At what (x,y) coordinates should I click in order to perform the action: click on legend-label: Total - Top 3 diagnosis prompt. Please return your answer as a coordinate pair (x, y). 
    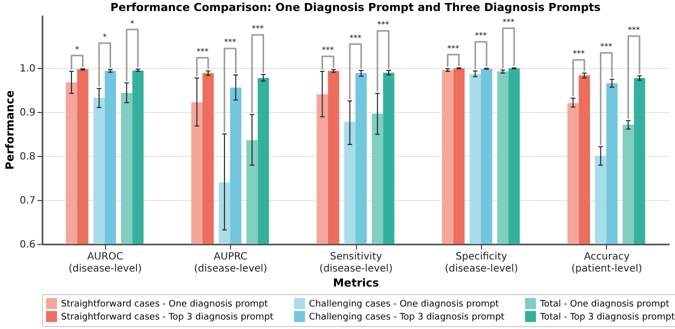
    Looking at the image, I should click on (607, 317).